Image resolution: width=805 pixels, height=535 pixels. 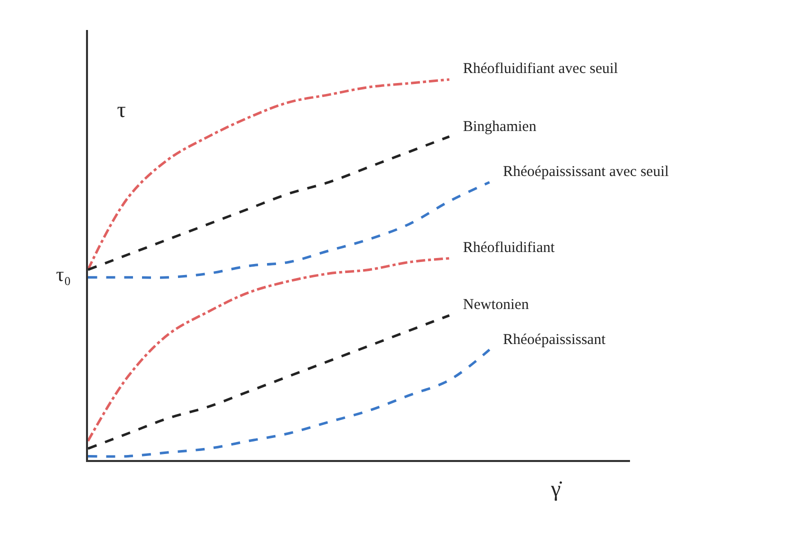 What do you see at coordinates (556, 488) in the screenshot?
I see `x-axis-title: γ̇` at bounding box center [556, 488].